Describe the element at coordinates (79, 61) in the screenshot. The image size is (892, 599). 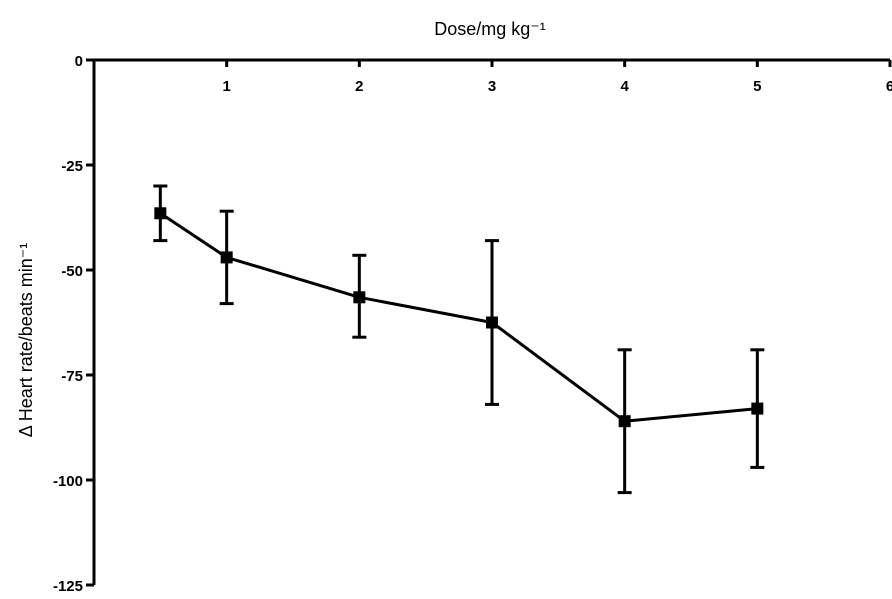
I see `y-tick-label: 0` at that location.